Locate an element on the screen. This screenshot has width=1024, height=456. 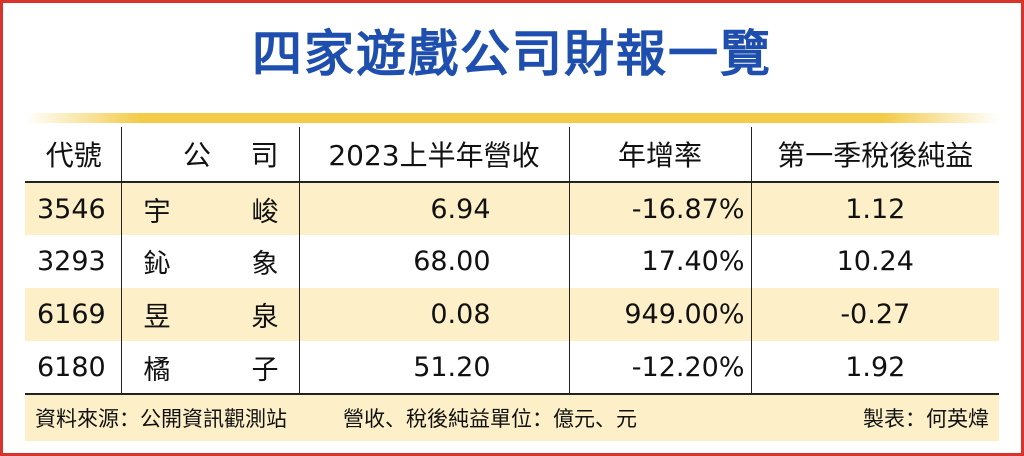
table-author: 製表：何英煒 is located at coordinates (926, 419).